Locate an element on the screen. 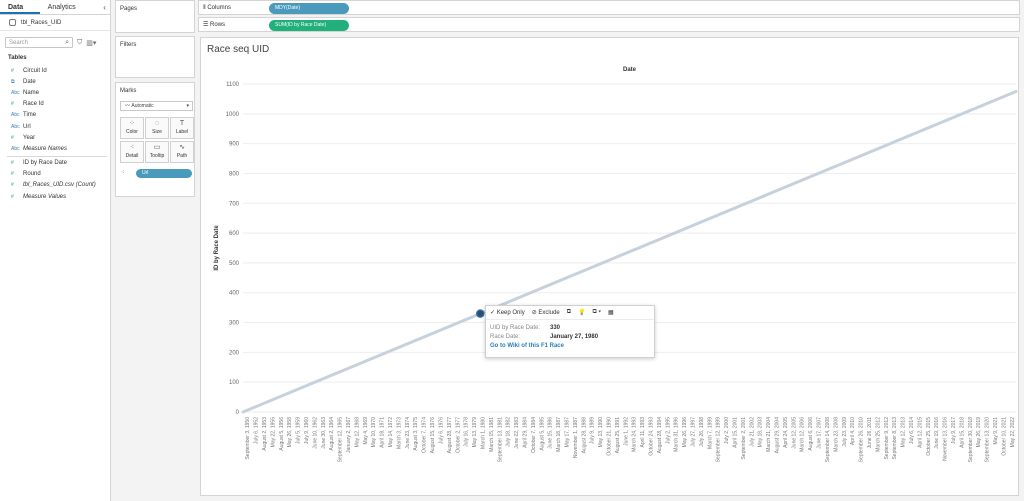 The width and height of the screenshot is (1024, 501). detail-button: ⁖ Detail is located at coordinates (132, 152).